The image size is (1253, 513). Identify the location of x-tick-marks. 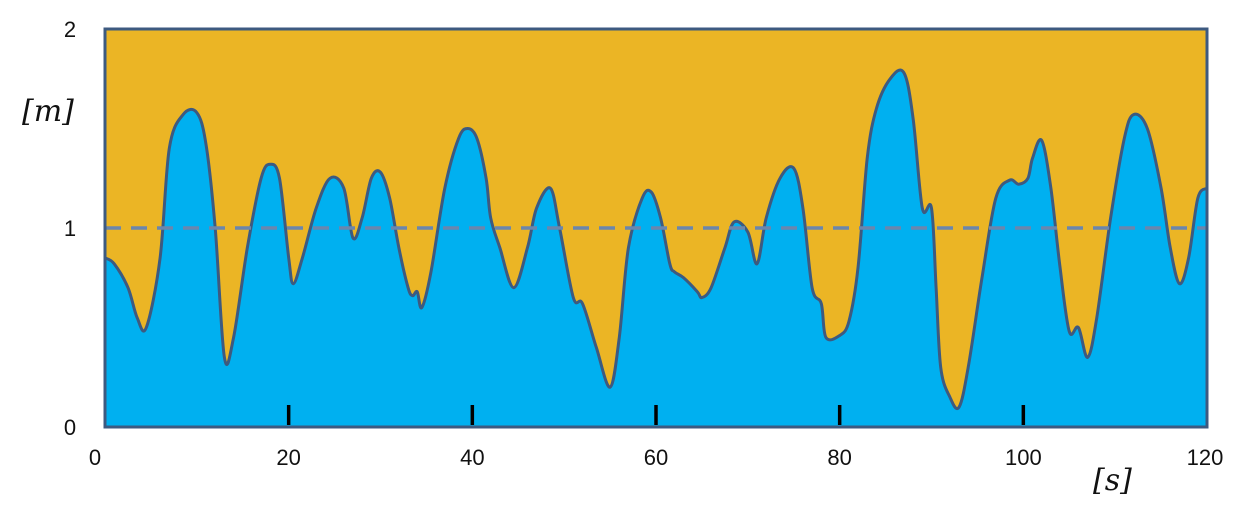
(656, 415).